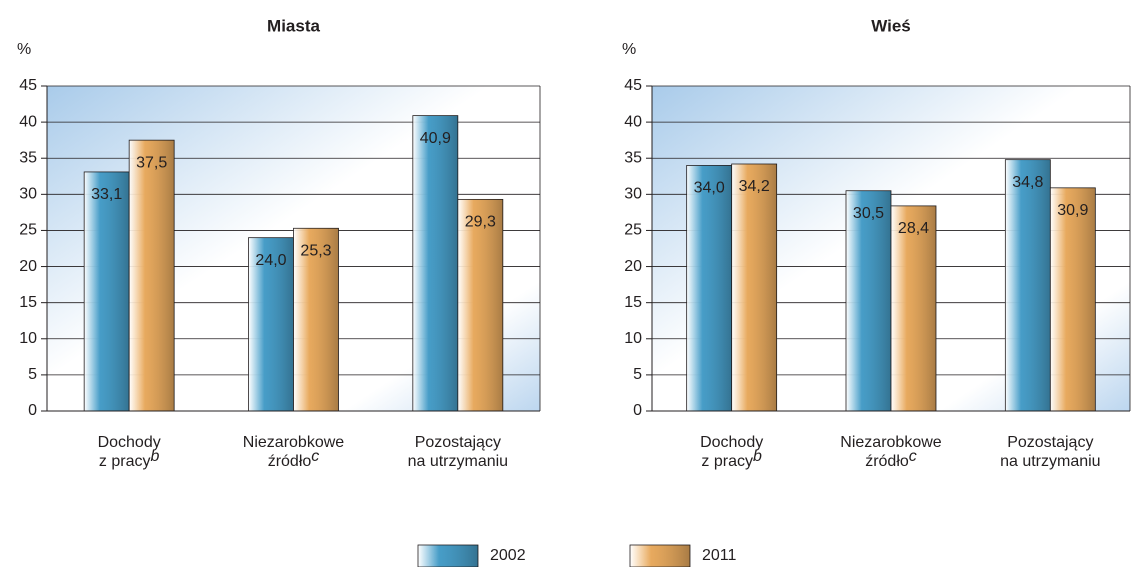 The width and height of the screenshot is (1137, 567). I want to click on value-label: 37,5, so click(151, 162).